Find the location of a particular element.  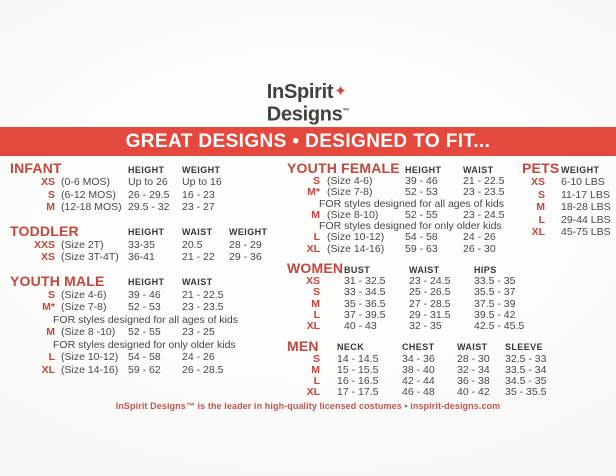

section-header-youth_male: YOUTH MALE HEIGHT WAIST is located at coordinates (146, 281).